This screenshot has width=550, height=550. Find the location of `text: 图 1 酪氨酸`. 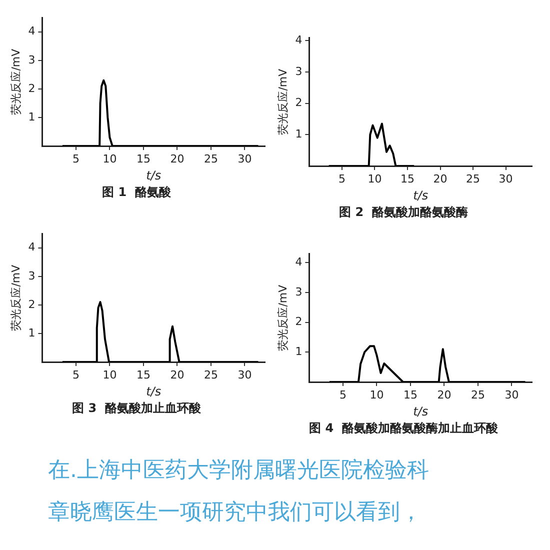

text: 图 1 酪氨酸 is located at coordinates (137, 191).